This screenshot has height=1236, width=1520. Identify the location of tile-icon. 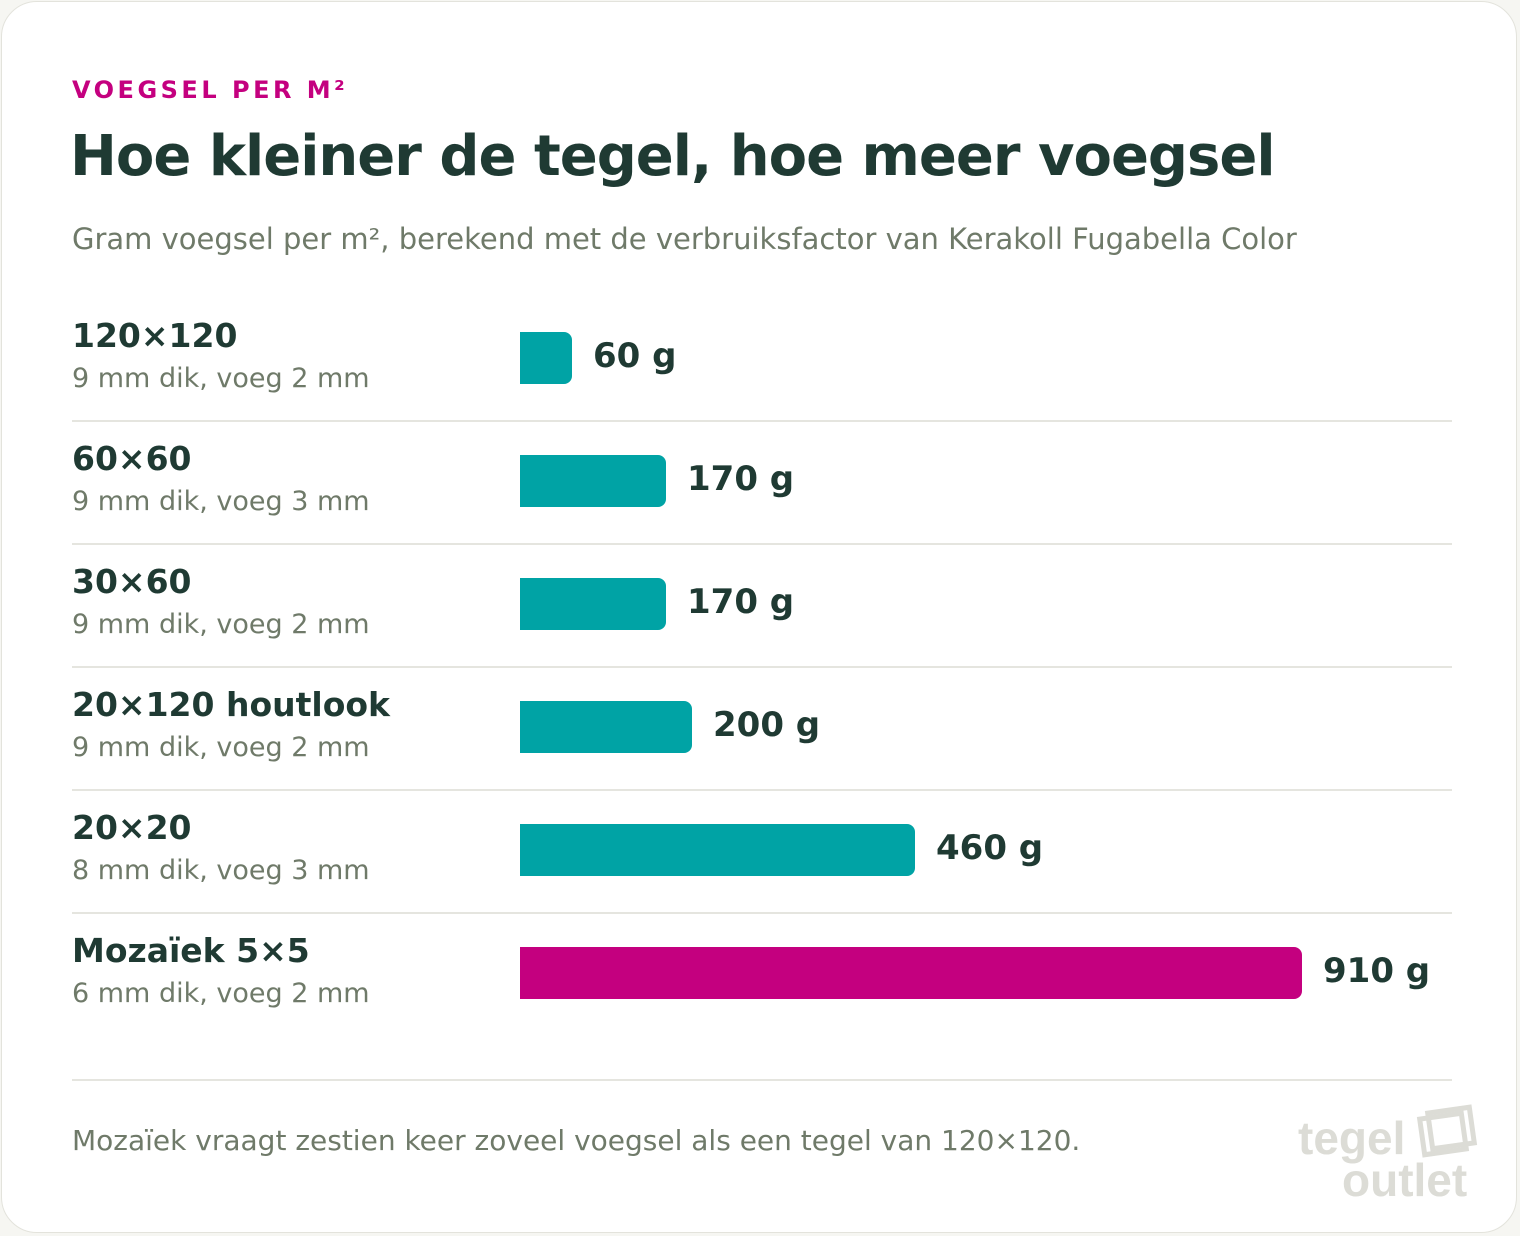
(1447, 1131).